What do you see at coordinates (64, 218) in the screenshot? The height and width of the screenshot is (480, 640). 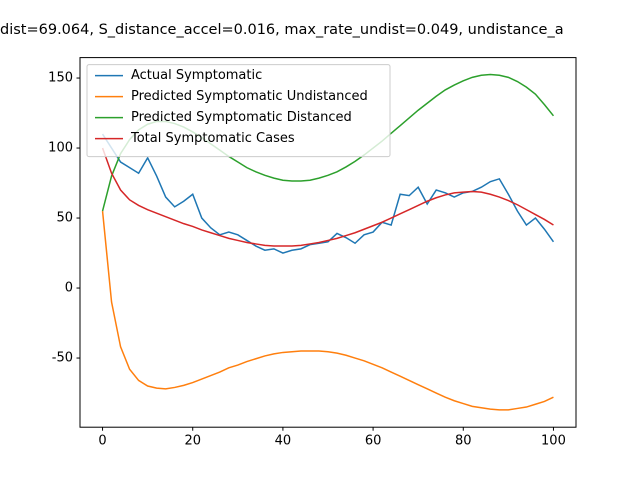 I see `y-tick-label: 50` at bounding box center [64, 218].